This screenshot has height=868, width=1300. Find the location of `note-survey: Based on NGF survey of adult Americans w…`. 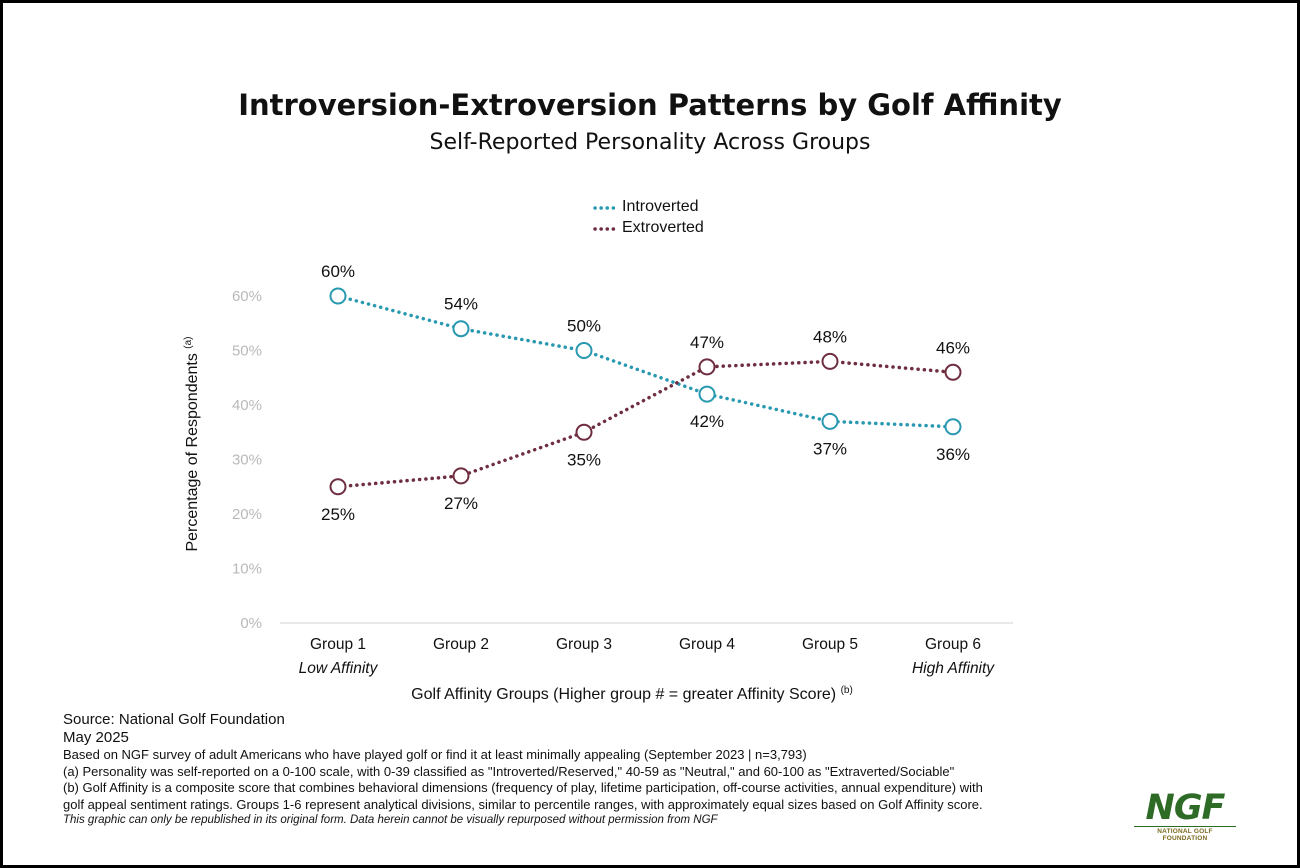

note-survey: Based on NGF survey of adult Americans w… is located at coordinates (435, 754).